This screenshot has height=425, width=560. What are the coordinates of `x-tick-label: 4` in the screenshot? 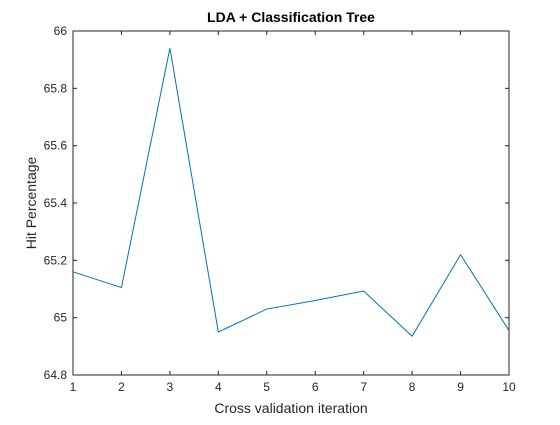 It's located at (218, 387).